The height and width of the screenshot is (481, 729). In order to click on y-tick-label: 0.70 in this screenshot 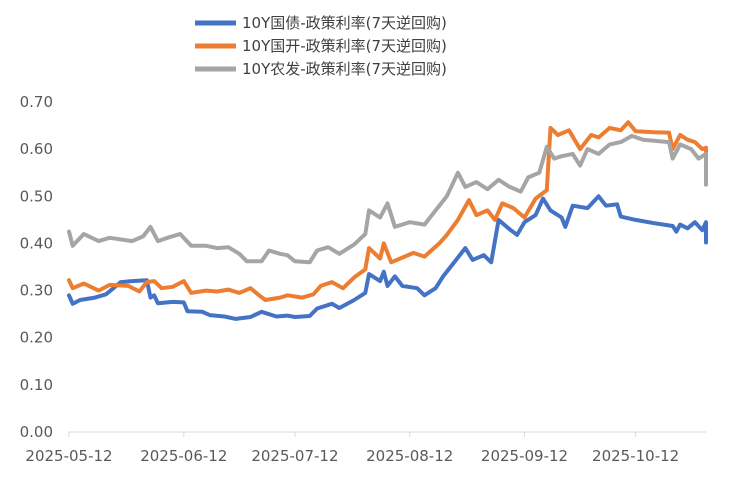, I will do `click(36, 102)`.